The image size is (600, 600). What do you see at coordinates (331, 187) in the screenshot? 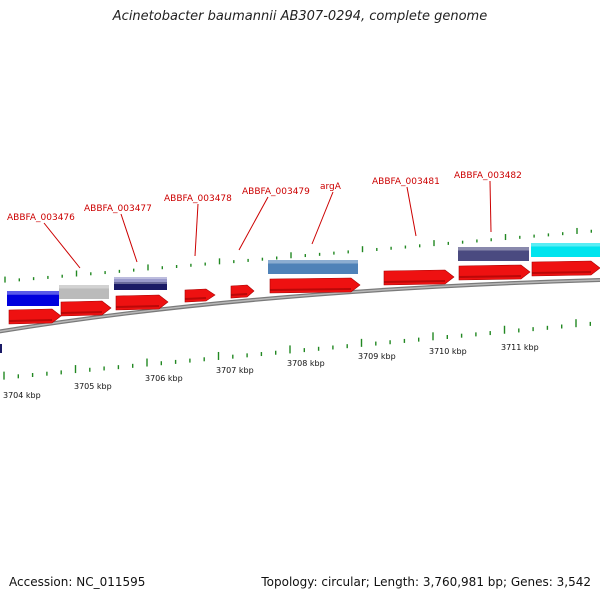
I see `gene-label: argA` at bounding box center [331, 187].